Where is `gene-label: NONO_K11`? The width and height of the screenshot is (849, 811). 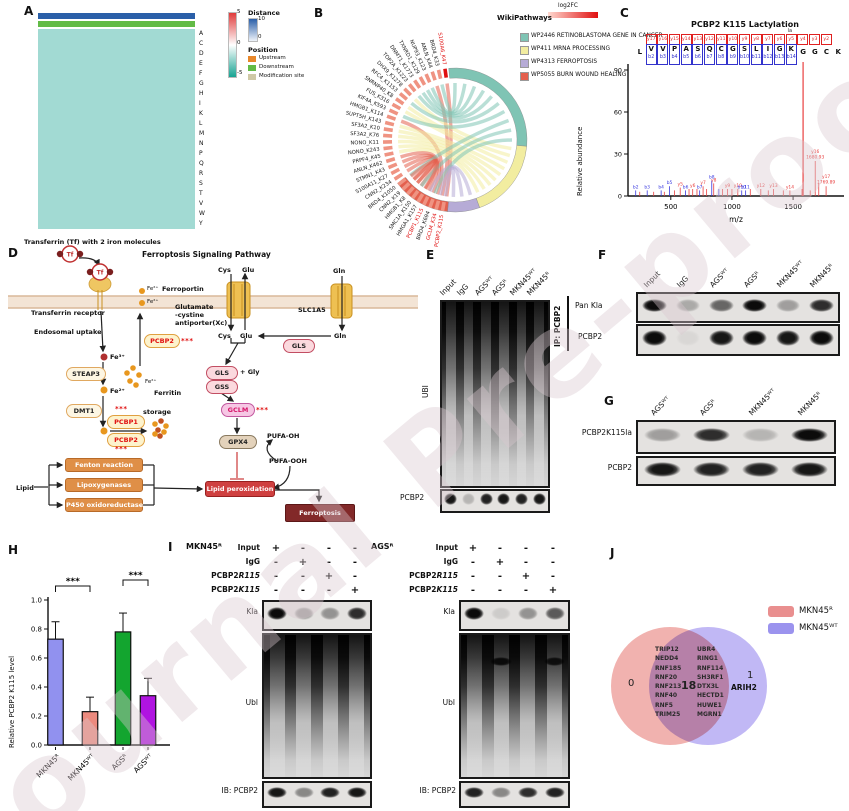
gene-label: NONO_K11 is located at coordinates (364, 143).